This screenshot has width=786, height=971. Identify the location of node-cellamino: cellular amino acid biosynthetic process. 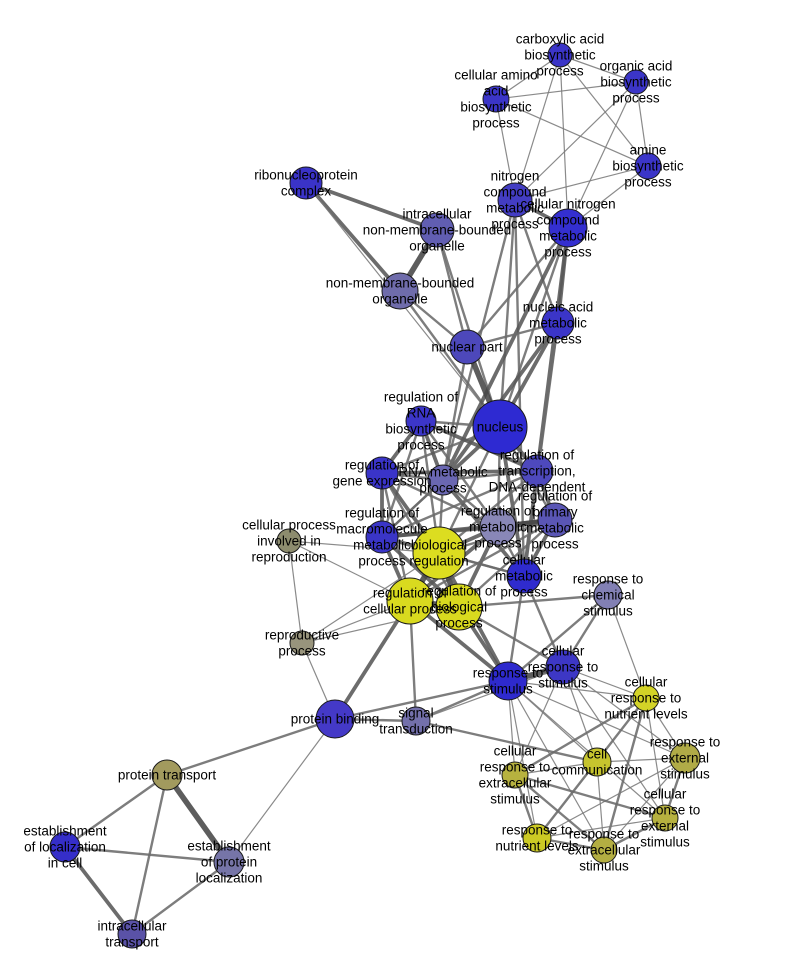
(496, 99).